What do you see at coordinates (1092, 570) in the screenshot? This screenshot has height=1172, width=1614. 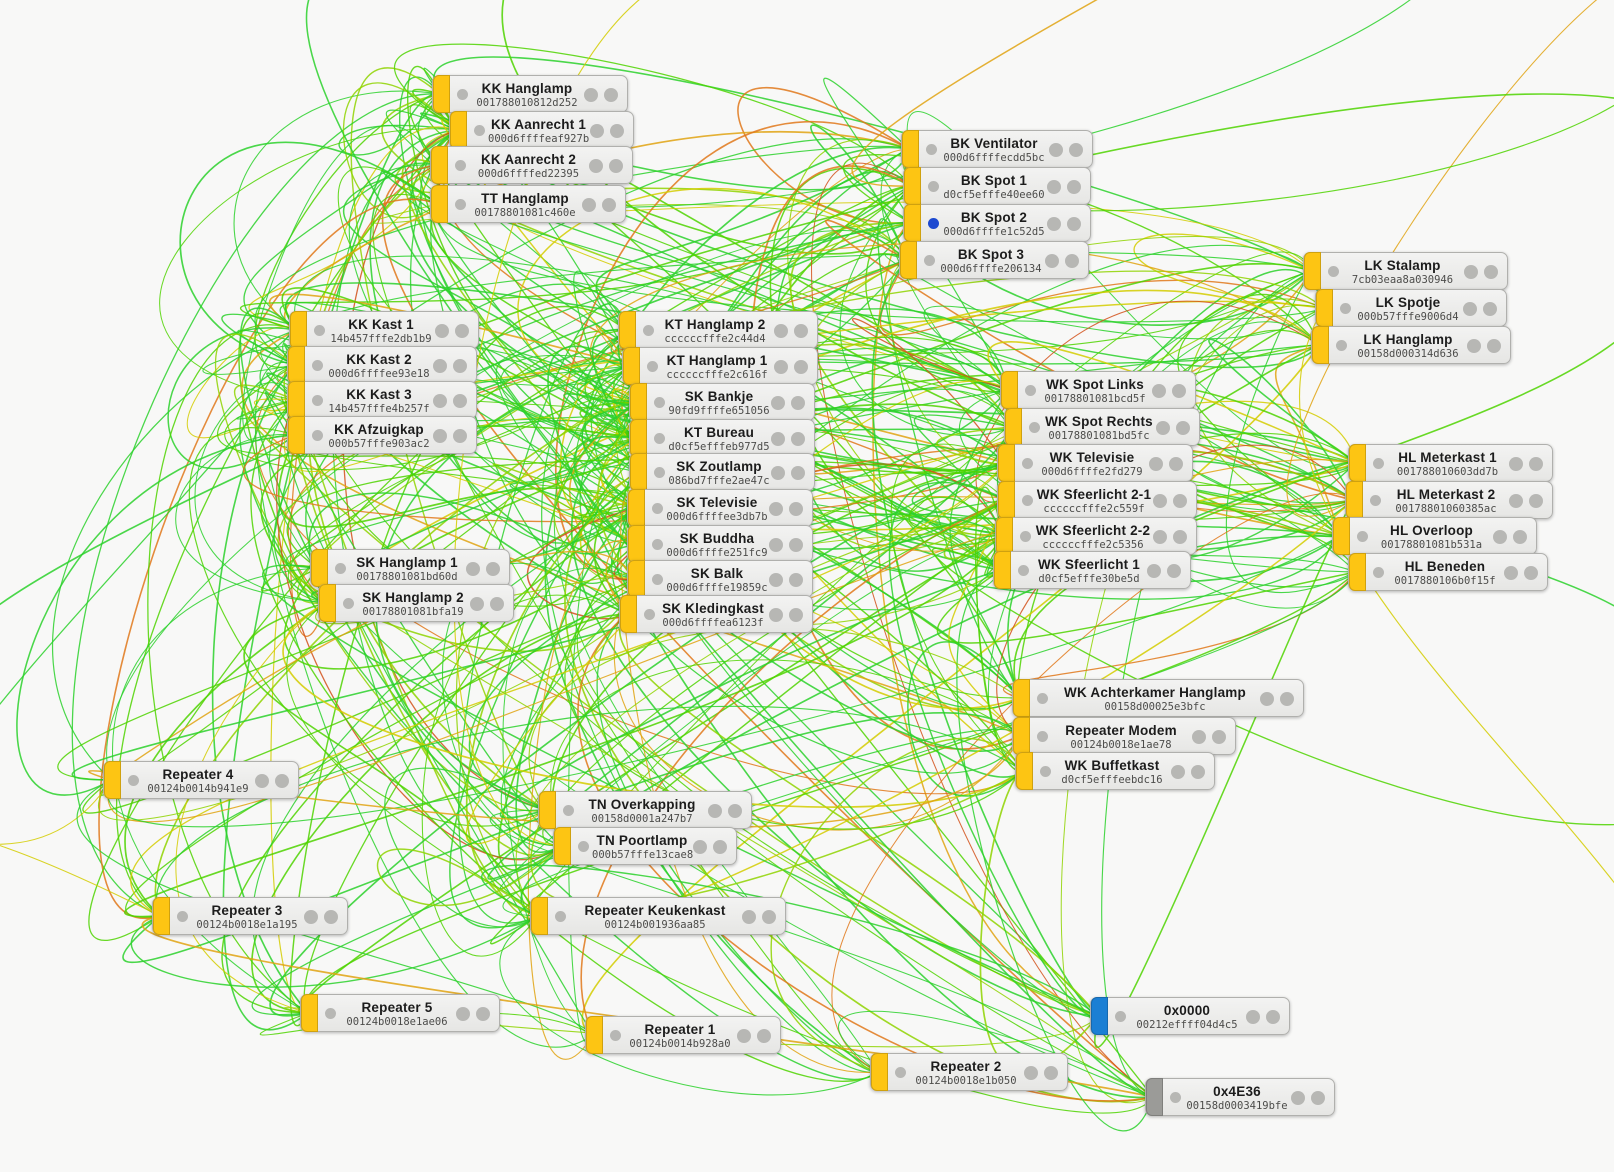 I see `node-wk-sfeerlicht-1: WK Sfeerlicht 1 d0cf5efffe30be5d` at bounding box center [1092, 570].